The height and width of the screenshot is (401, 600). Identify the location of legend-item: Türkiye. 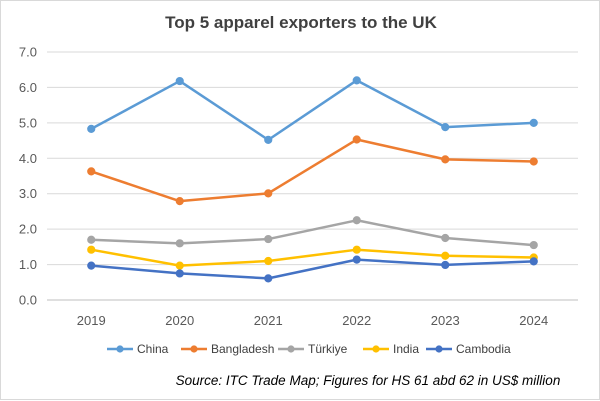
(313, 349).